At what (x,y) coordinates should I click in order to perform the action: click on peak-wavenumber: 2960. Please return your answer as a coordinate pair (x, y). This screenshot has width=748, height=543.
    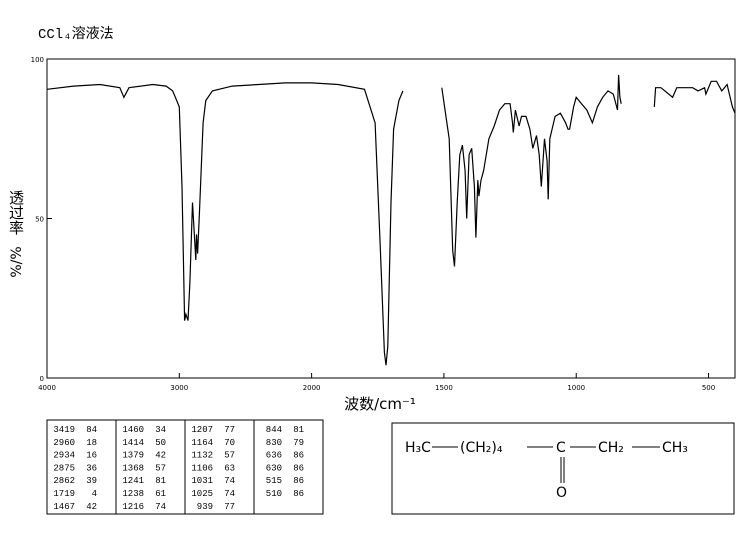
    Looking at the image, I should click on (64, 443).